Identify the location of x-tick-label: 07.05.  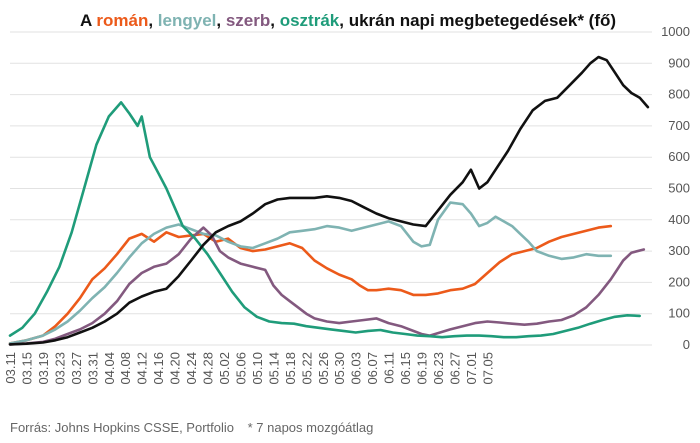
(487, 368).